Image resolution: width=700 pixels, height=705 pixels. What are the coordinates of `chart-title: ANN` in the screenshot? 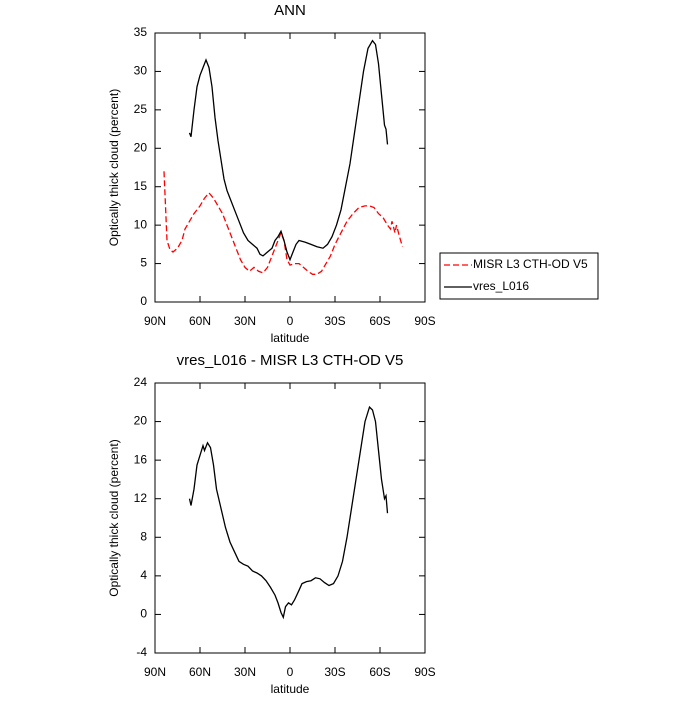 It's located at (290, 10).